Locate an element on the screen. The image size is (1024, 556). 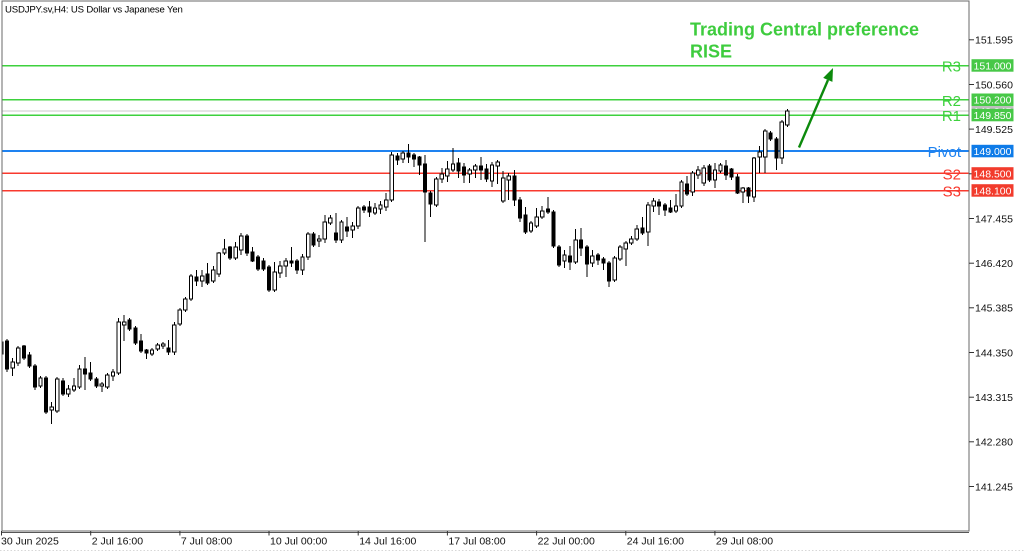
svg-text: 150.560 is located at coordinates (994, 85).